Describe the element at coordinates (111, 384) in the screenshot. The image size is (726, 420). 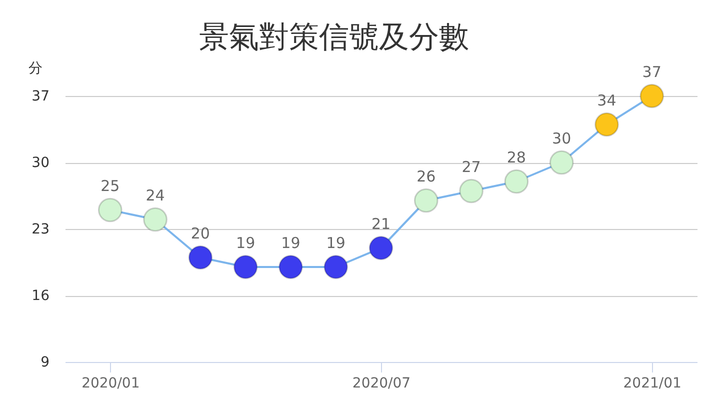
I see `x-tick-label: 2020/01` at that location.